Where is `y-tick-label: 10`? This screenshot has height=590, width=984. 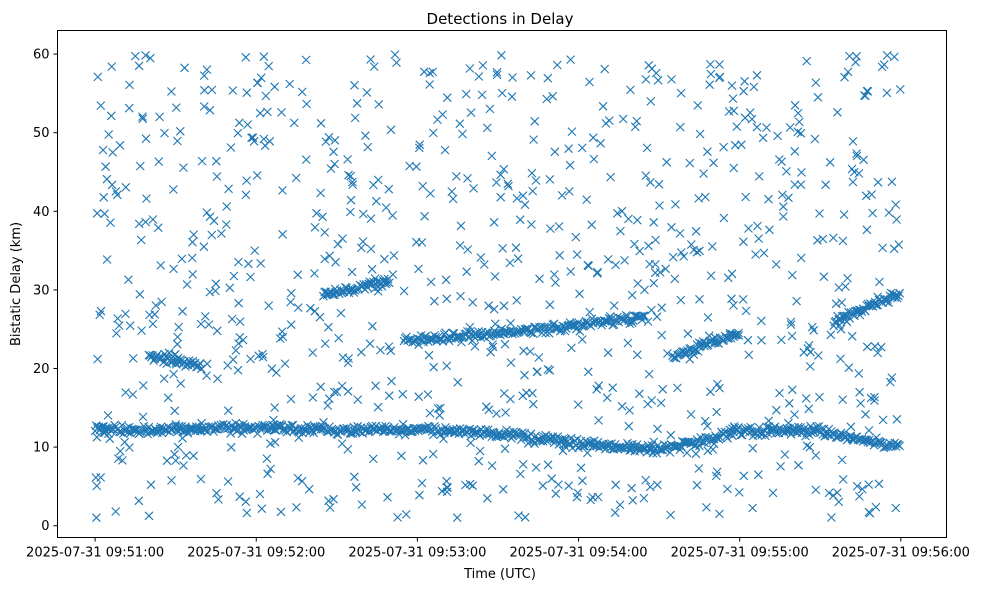
y-tick-label: 10 is located at coordinates (41, 448).